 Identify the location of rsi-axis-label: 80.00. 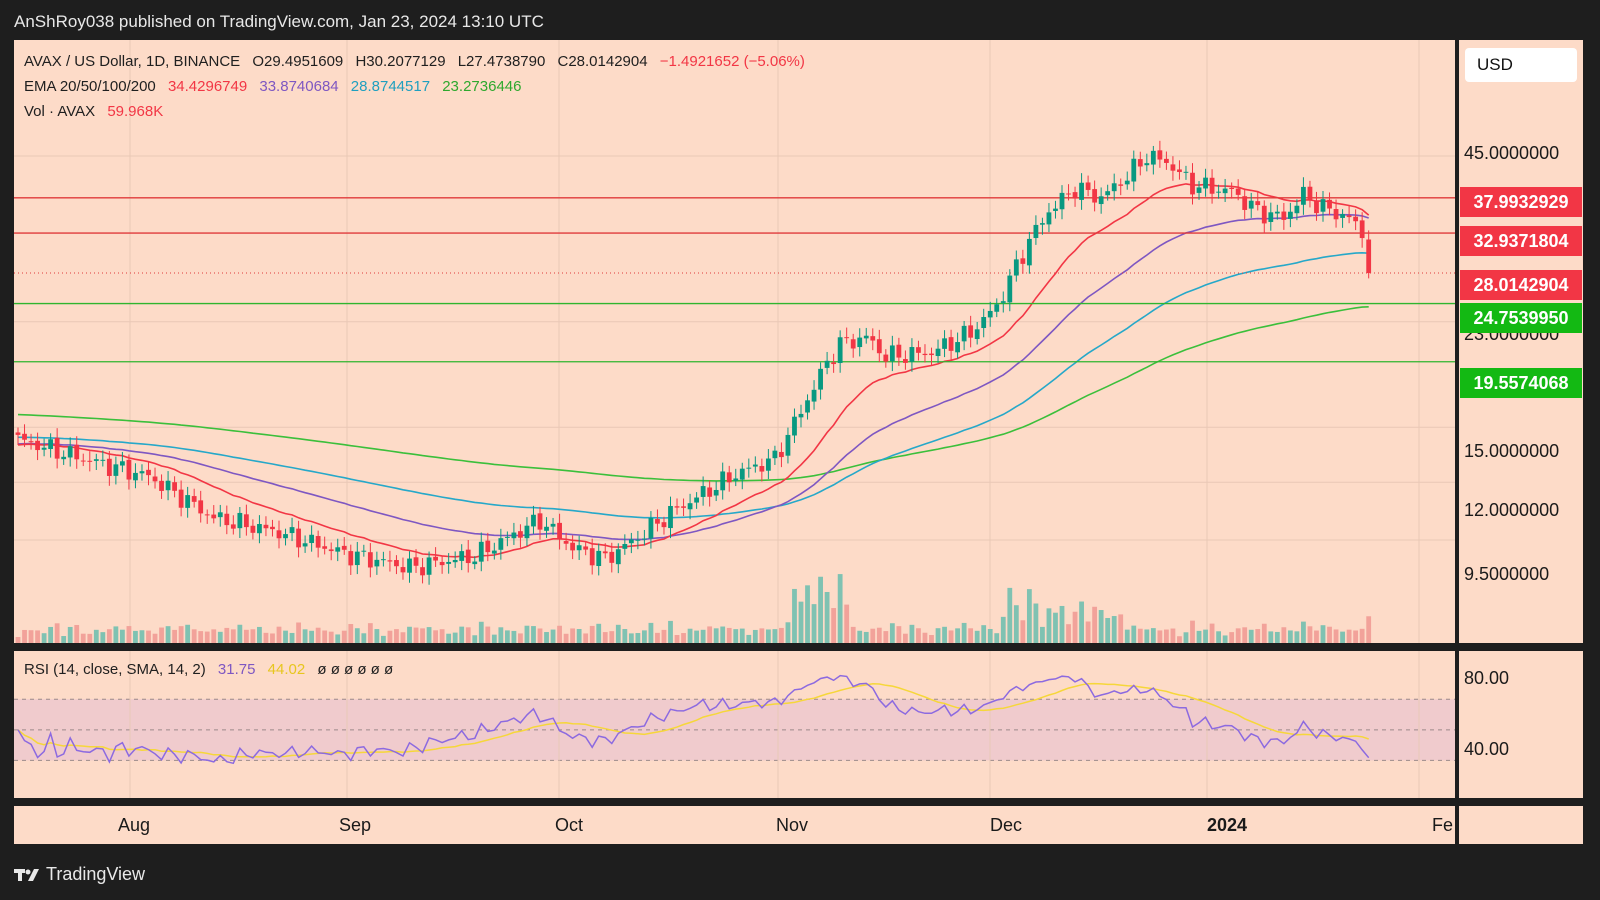
(1487, 678).